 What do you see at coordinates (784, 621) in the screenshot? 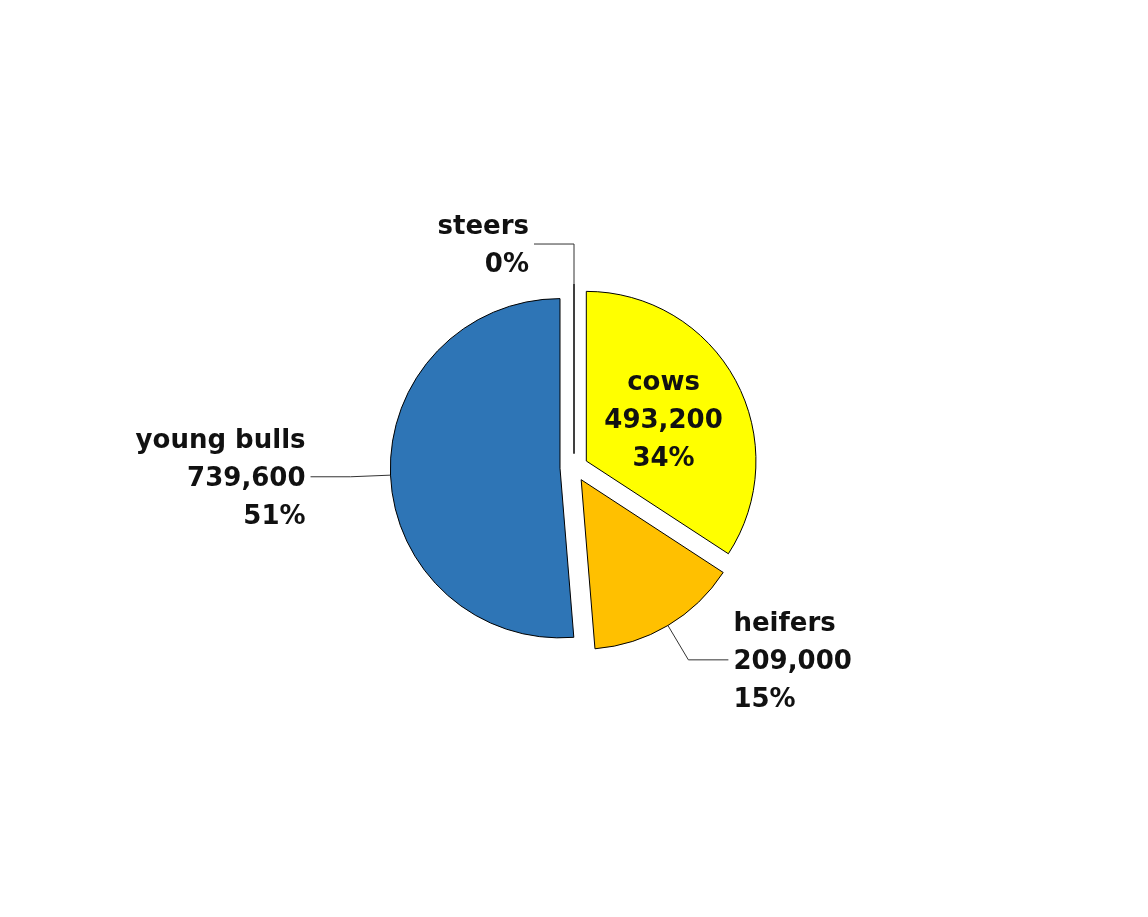
I see `slice-label: heifers` at bounding box center [784, 621].